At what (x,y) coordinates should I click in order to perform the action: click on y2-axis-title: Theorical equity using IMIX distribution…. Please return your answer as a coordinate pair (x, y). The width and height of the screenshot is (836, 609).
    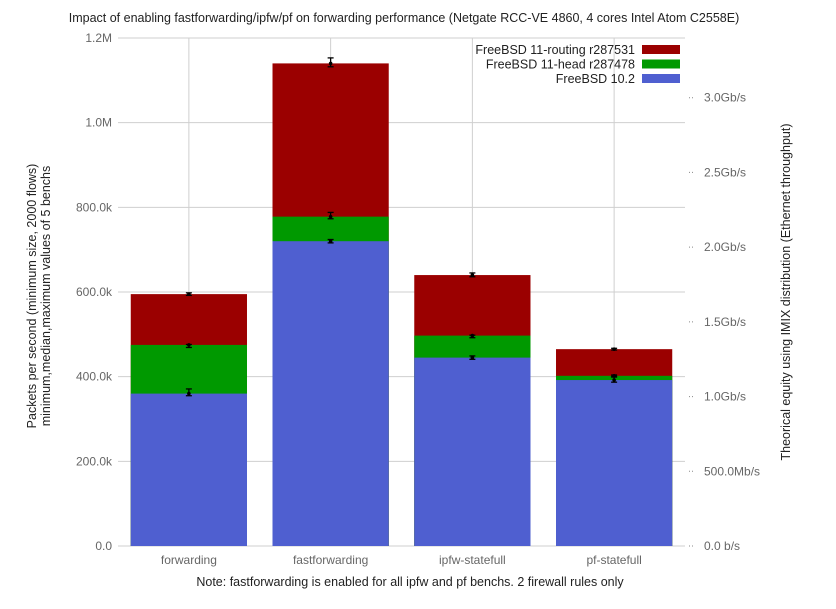
    Looking at the image, I should click on (786, 292).